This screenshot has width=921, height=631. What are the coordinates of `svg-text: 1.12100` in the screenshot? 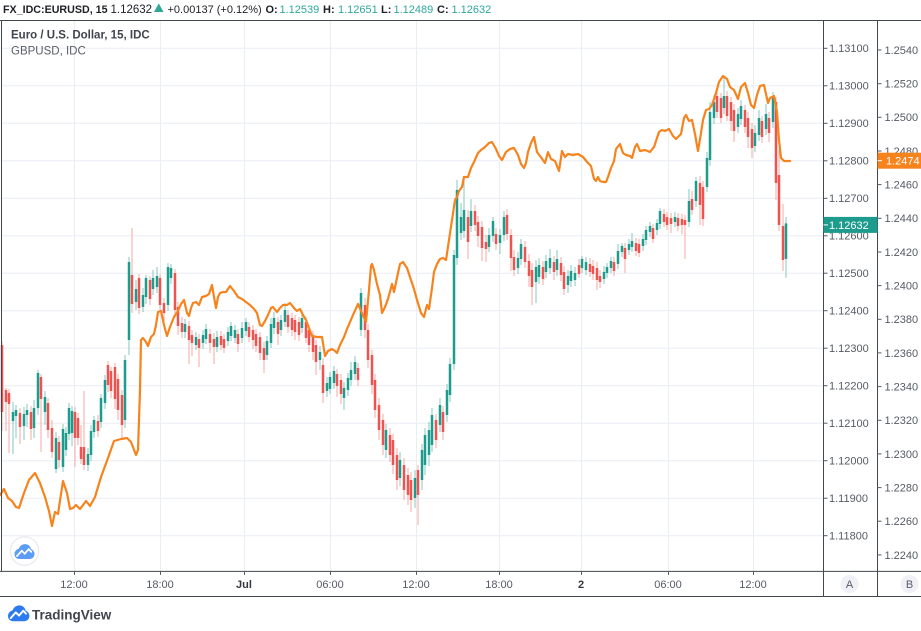 It's located at (849, 424).